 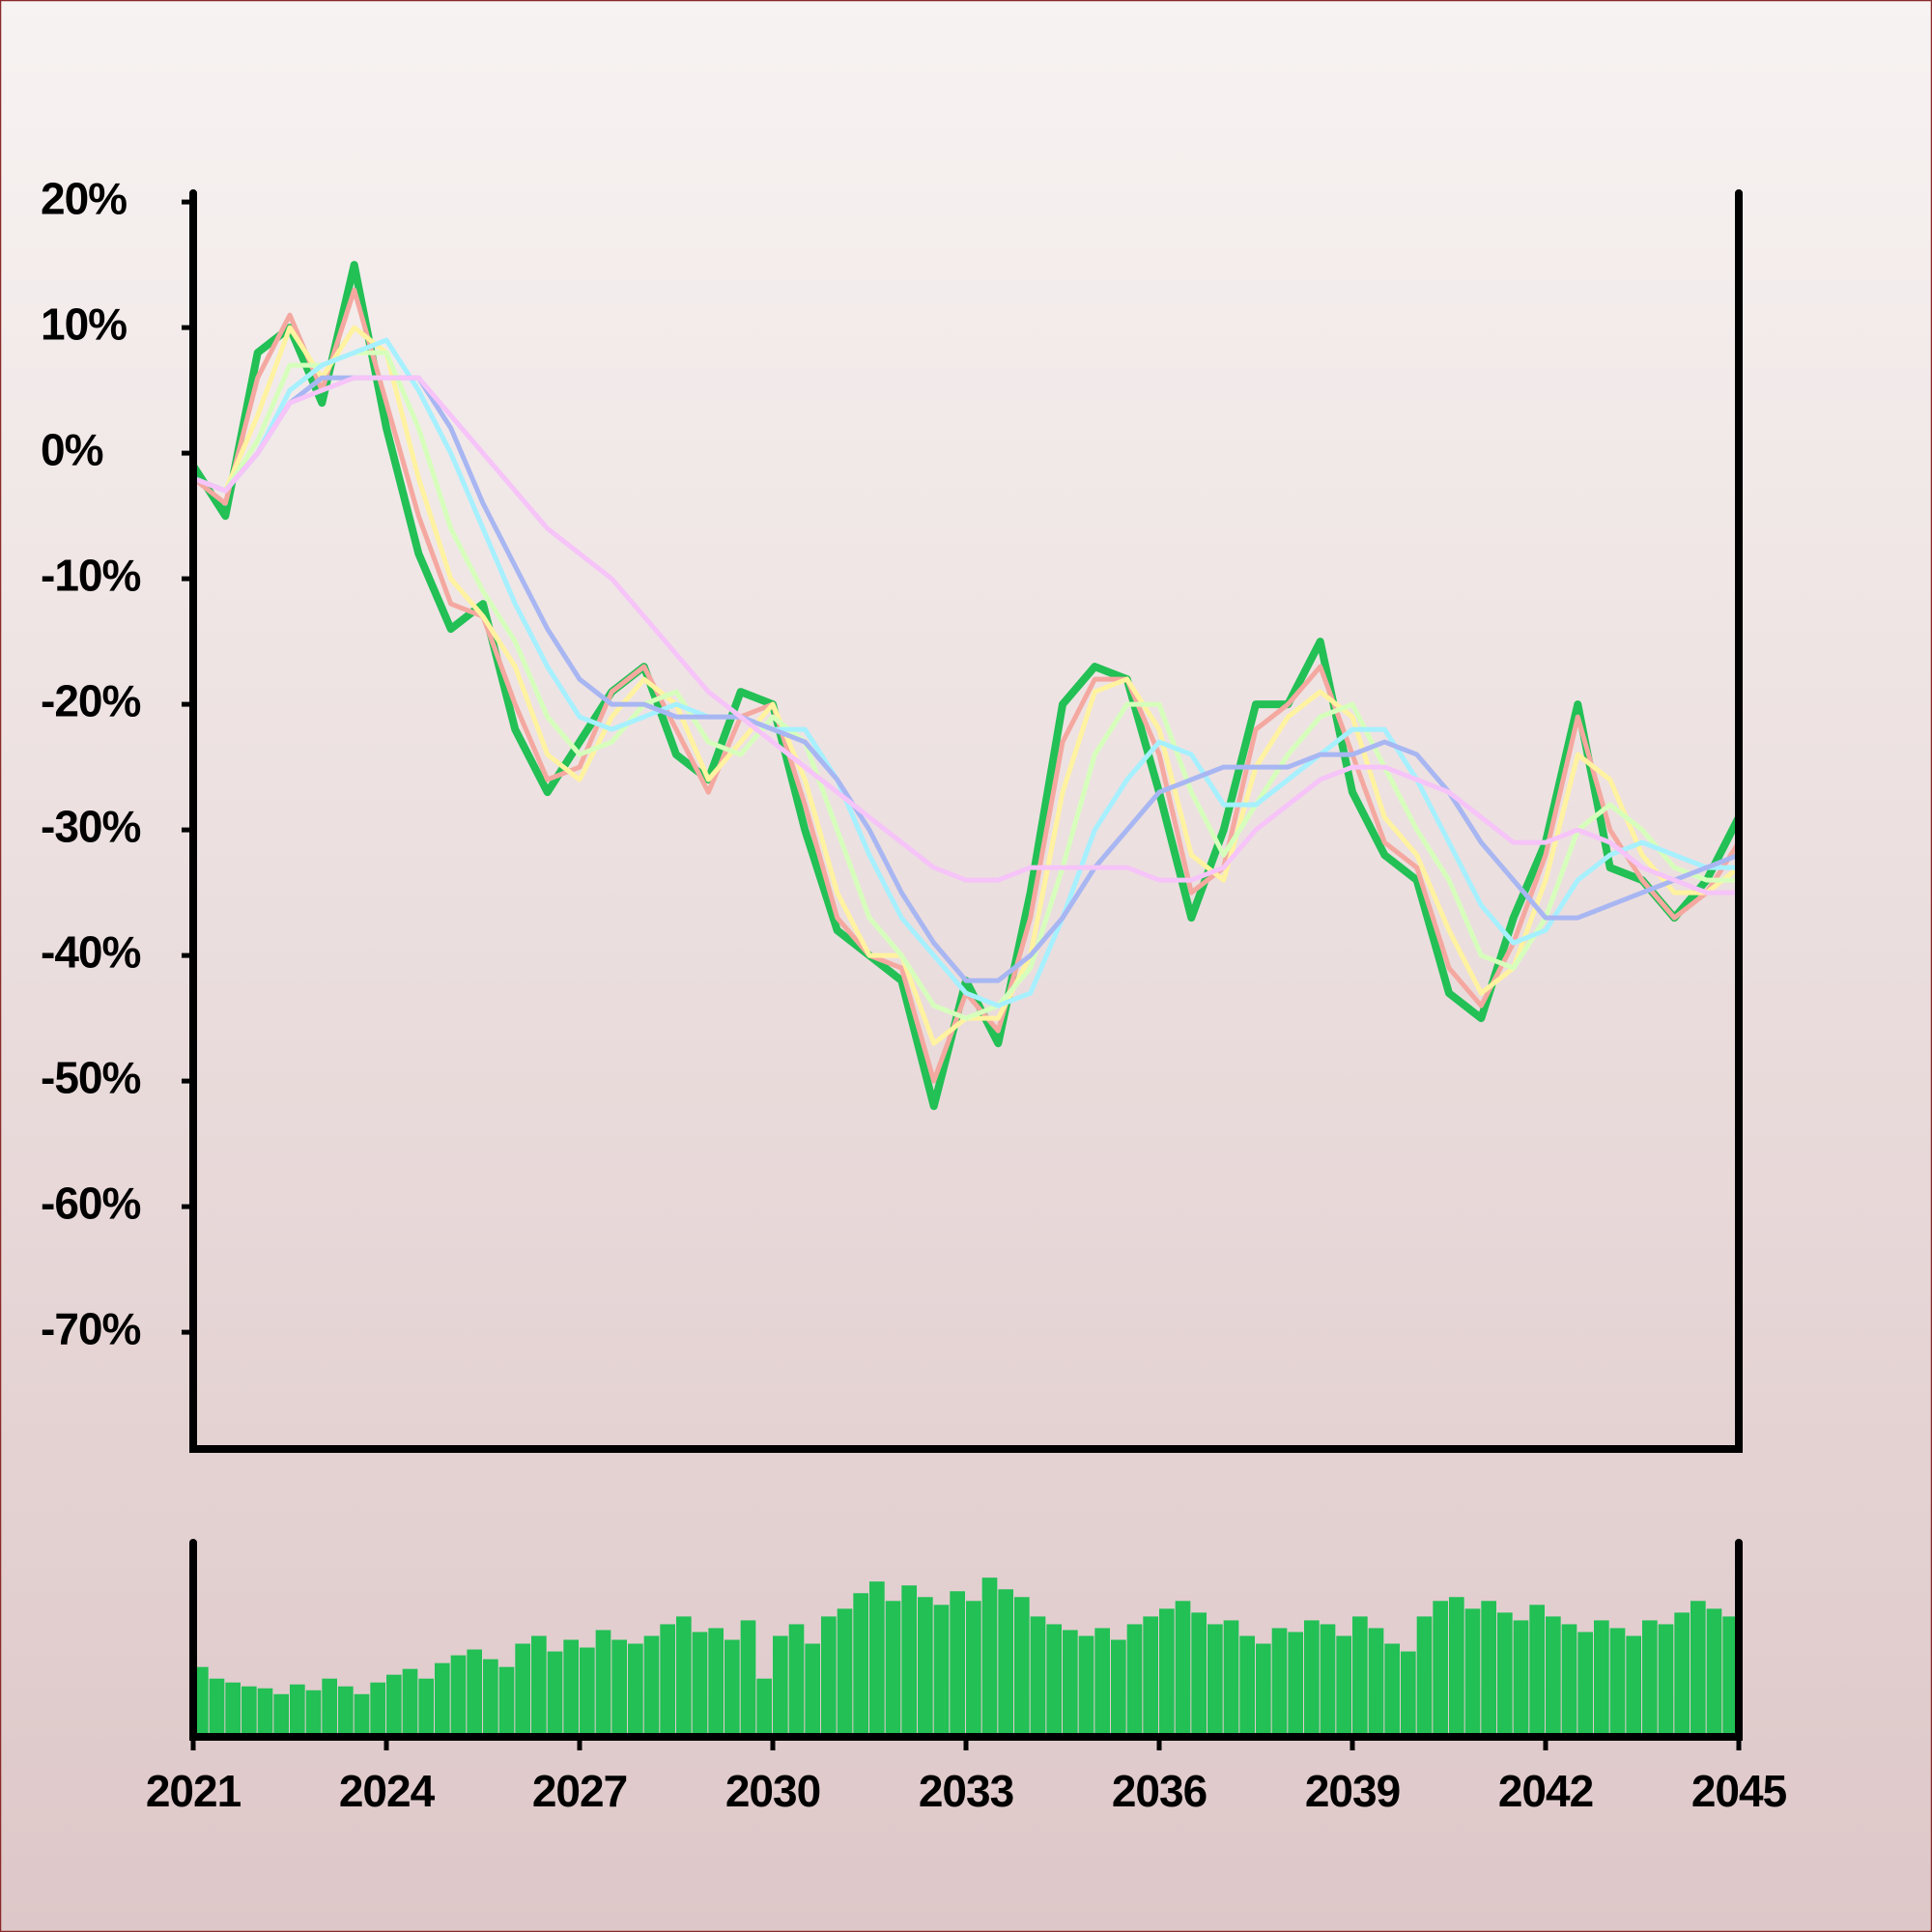 What do you see at coordinates (90, 1203) in the screenshot?
I see `y-tick-label: -60%` at bounding box center [90, 1203].